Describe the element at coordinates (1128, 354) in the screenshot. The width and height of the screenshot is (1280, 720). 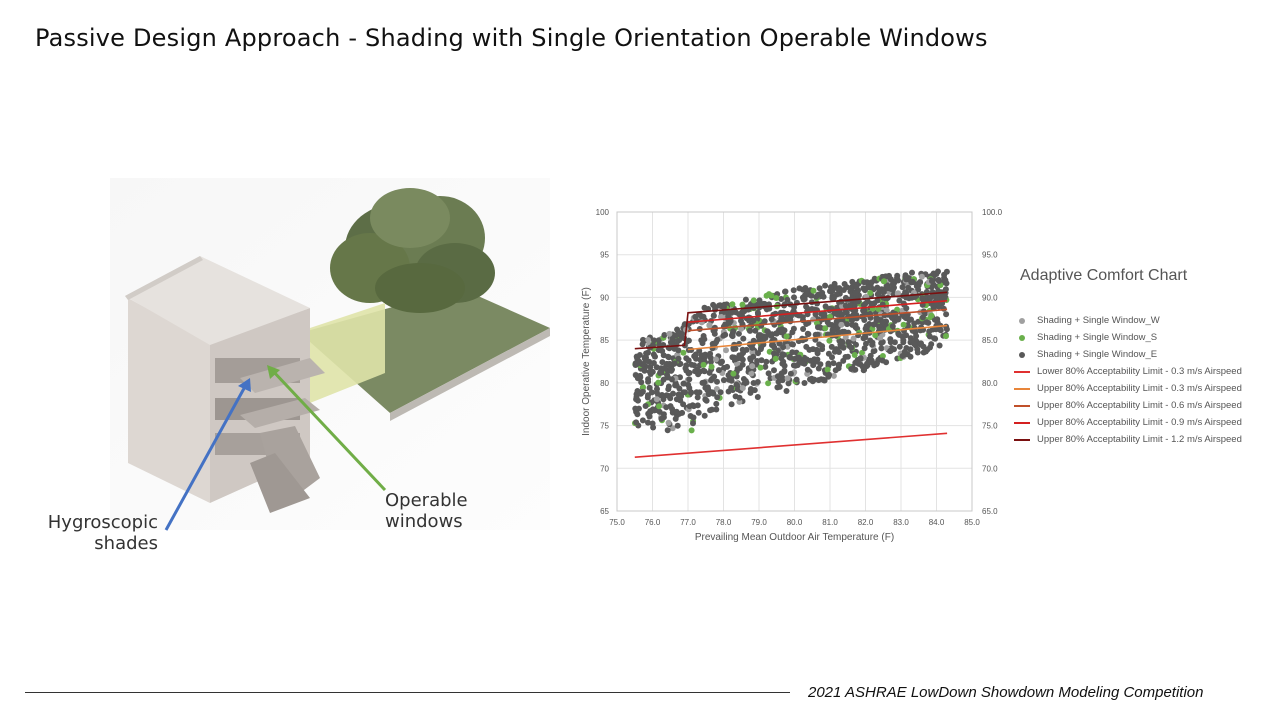
I see `legend-item: Shading + Single Window_E` at that location.